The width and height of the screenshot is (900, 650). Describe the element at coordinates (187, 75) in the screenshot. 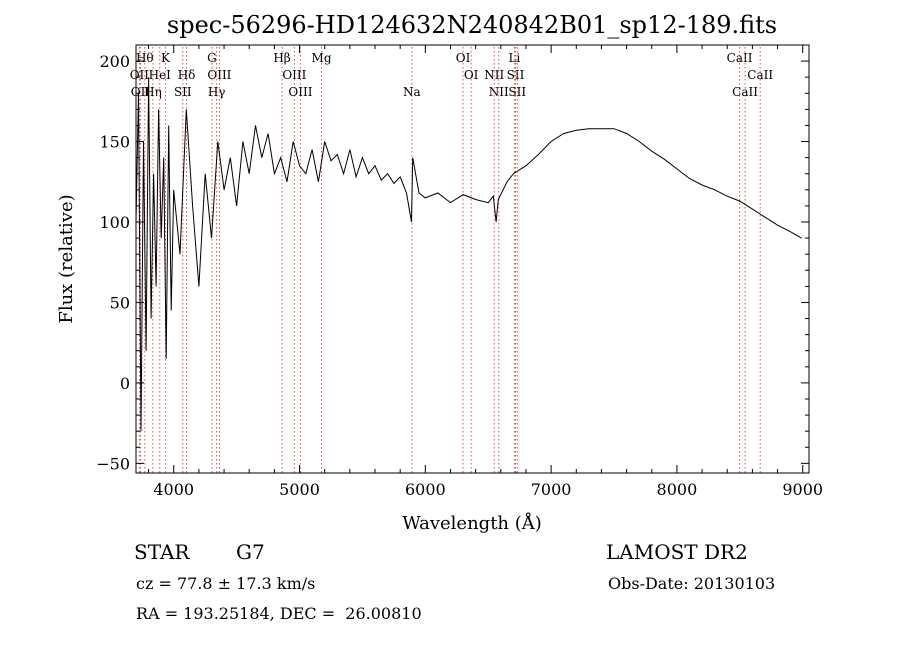

I see `marker-label: Hδ` at that location.